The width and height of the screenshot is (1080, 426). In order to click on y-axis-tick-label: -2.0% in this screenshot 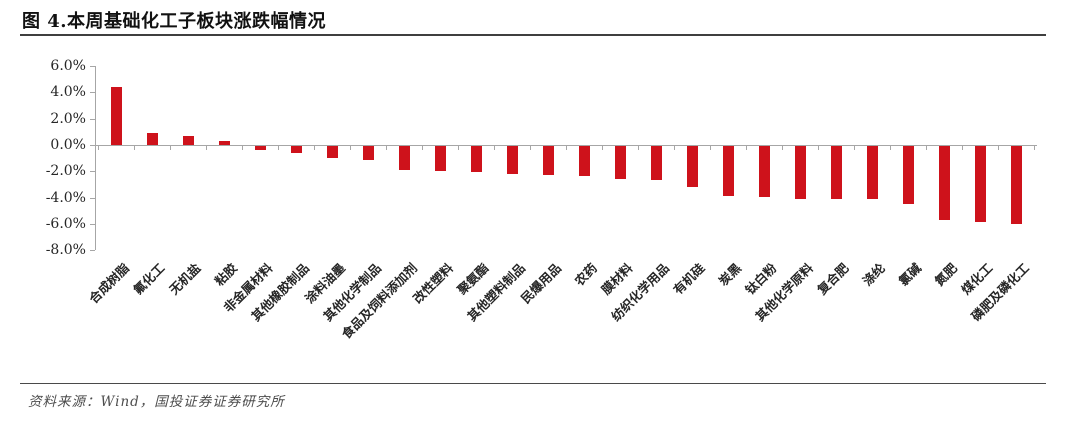, I will do `click(65, 171)`.